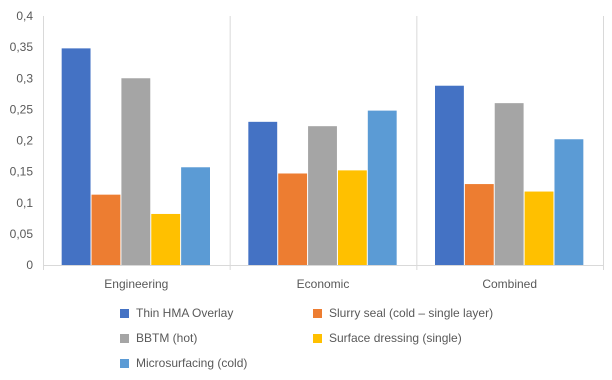  Describe the element at coordinates (167, 338) in the screenshot. I see `legend-label: BBTM (hot)` at that location.